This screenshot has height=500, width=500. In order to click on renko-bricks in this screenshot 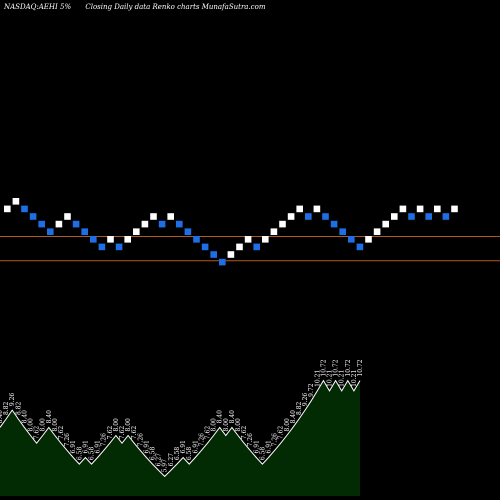, I will do `click(231, 232)`.